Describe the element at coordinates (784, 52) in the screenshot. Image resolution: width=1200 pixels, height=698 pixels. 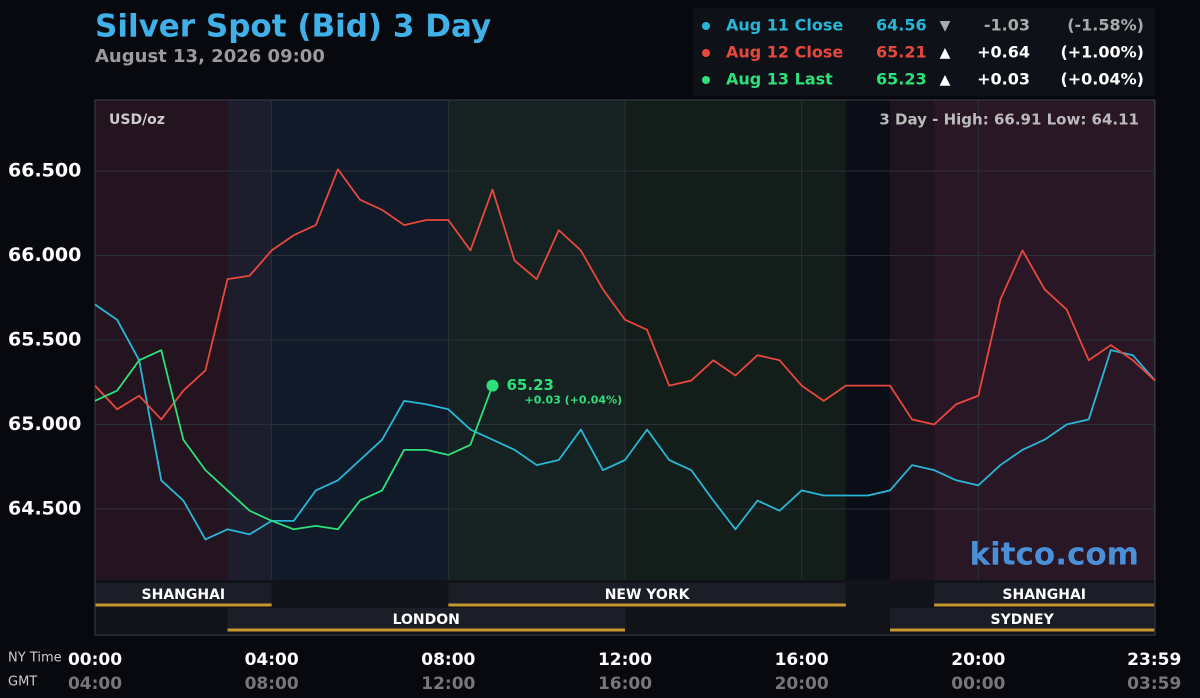
I see `legend-label: Aug 12 Close` at that location.